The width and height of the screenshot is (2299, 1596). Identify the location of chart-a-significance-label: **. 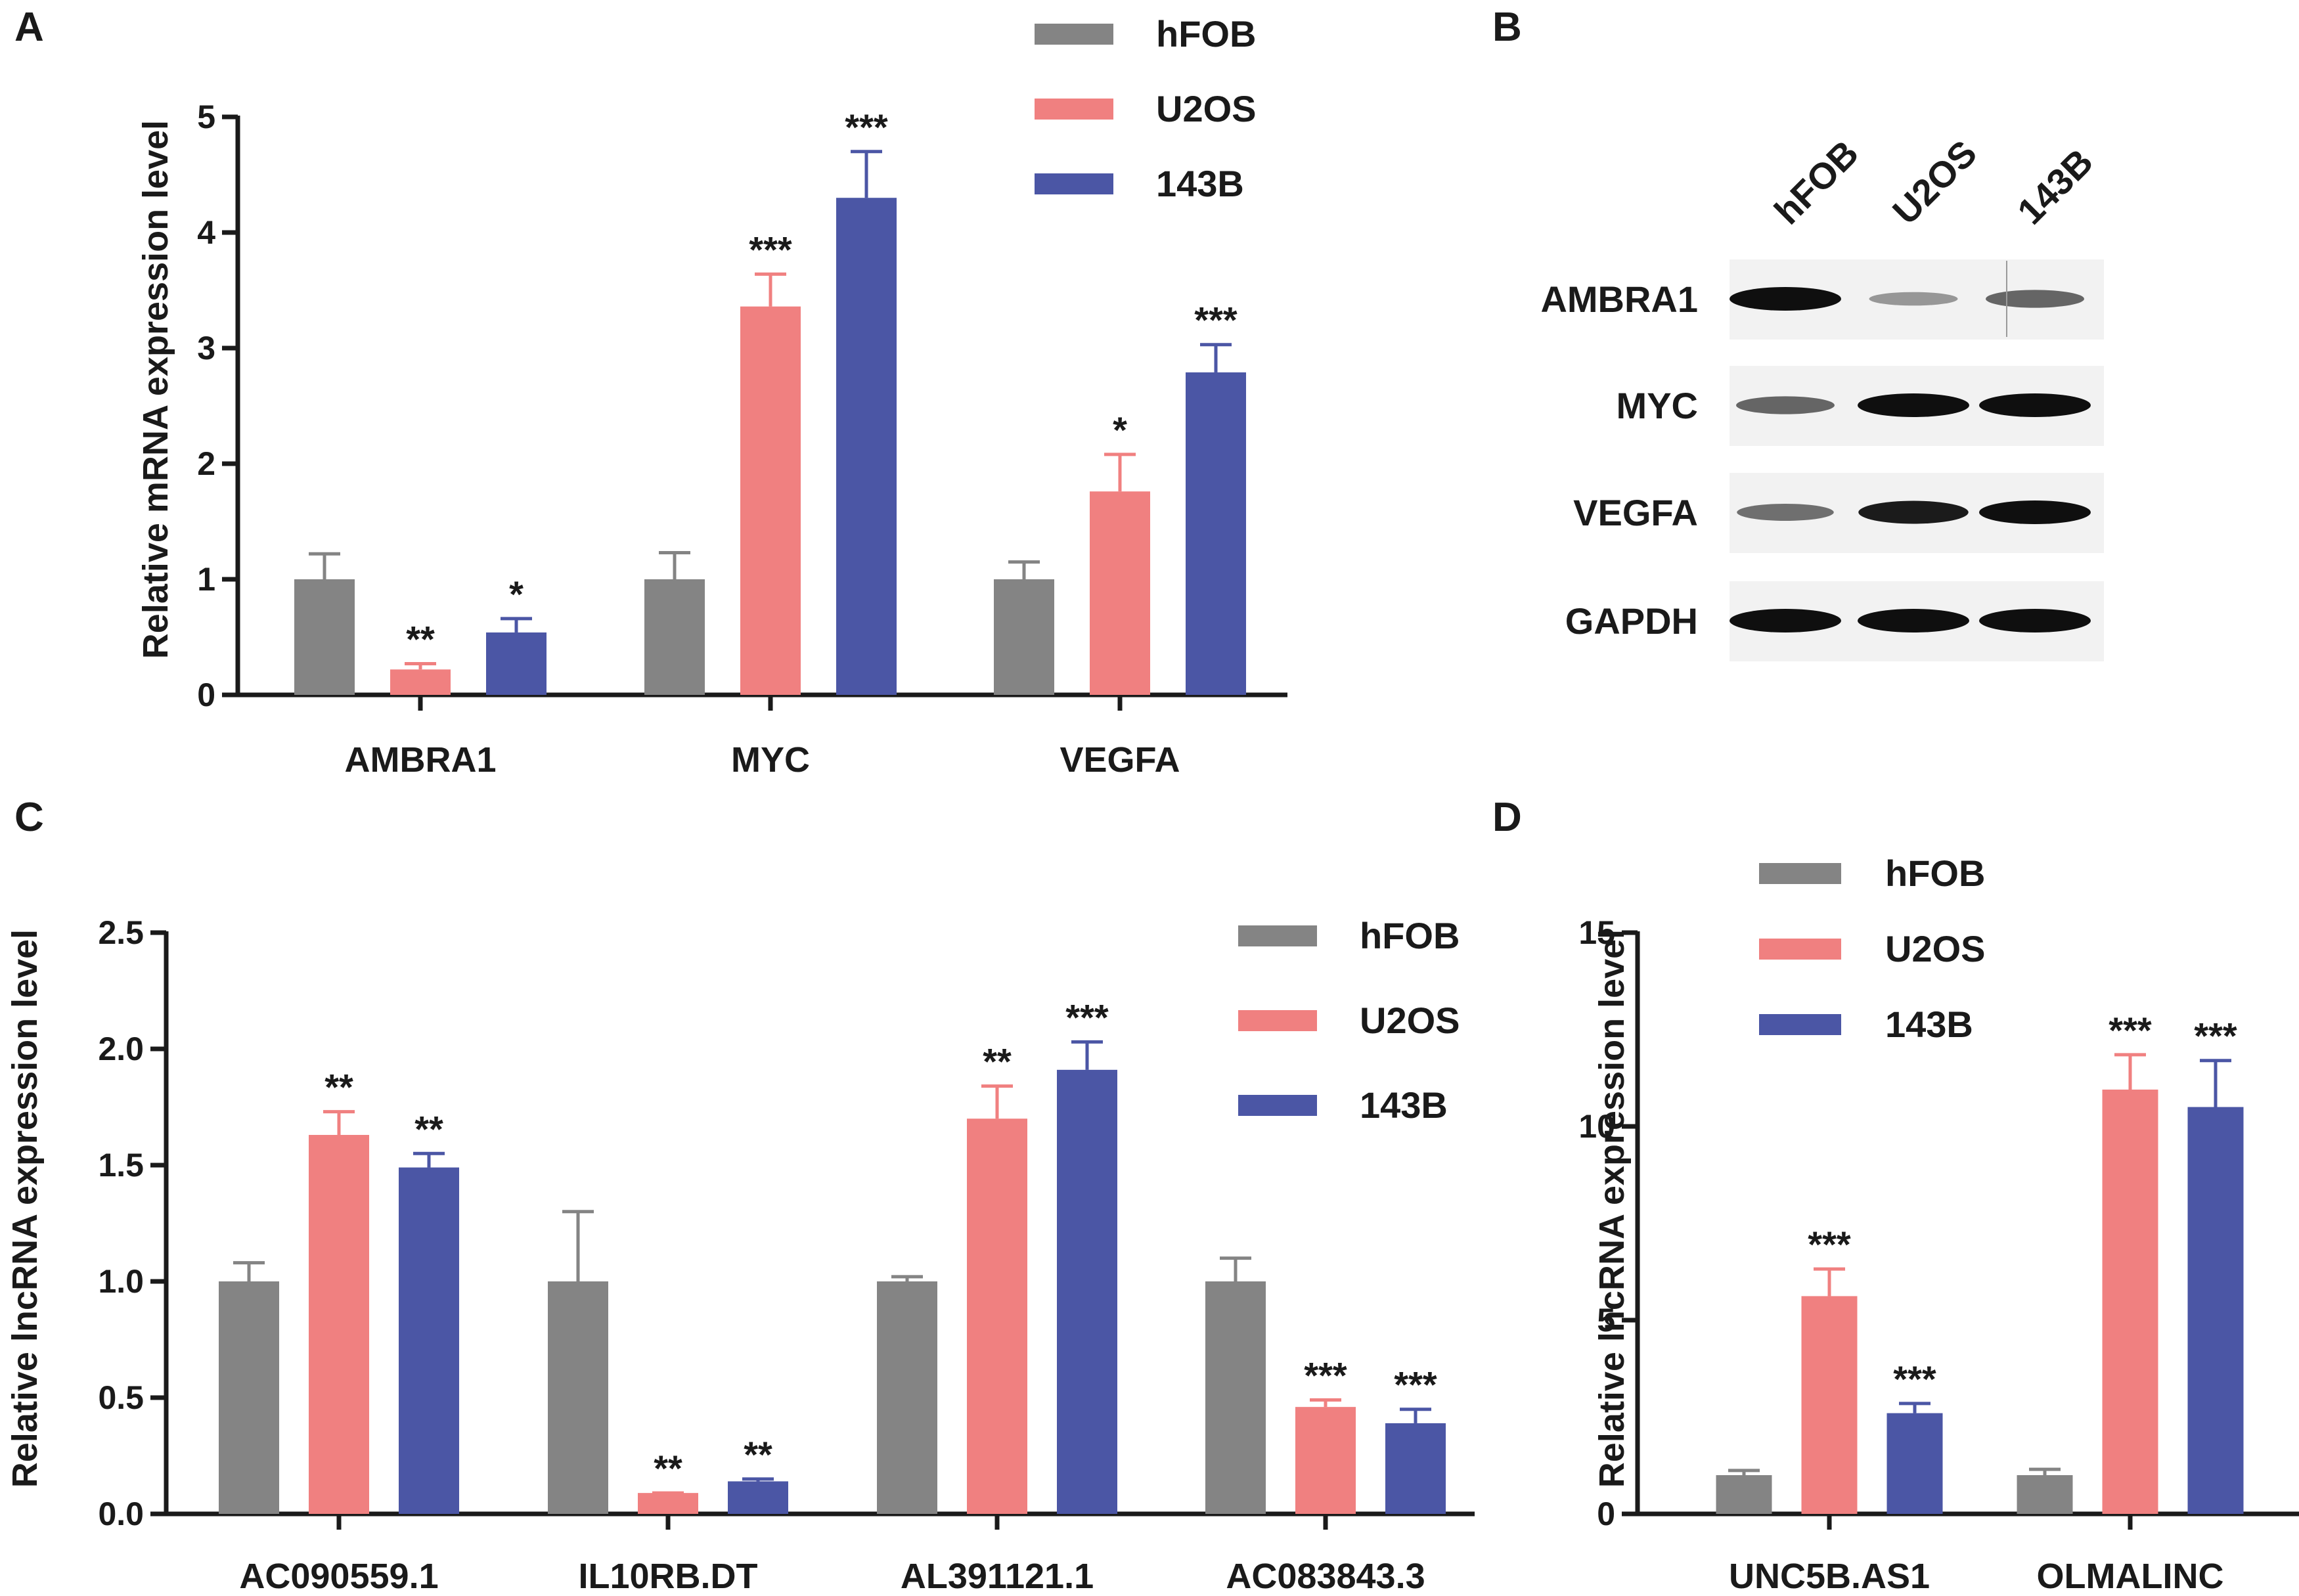
(420, 638).